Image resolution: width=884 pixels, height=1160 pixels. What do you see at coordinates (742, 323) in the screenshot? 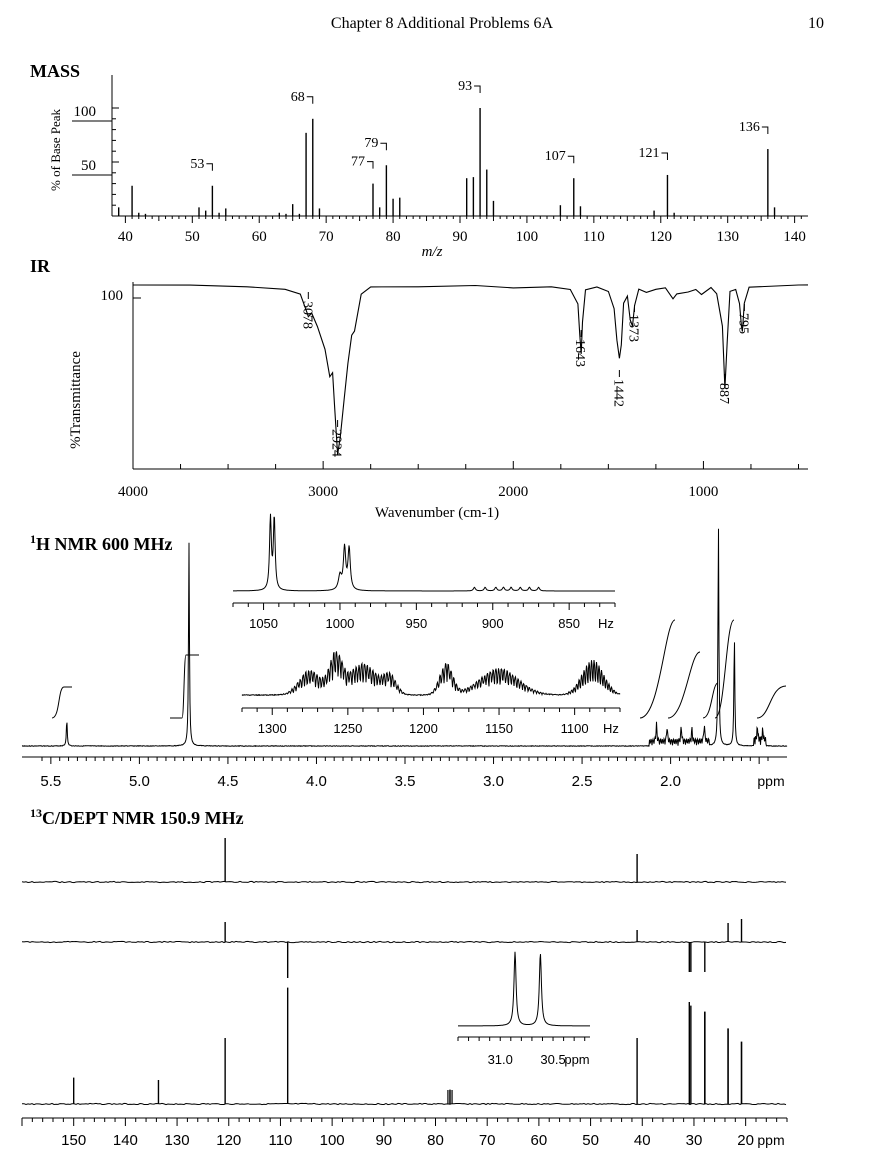
I see `ir-band-label: 795` at bounding box center [742, 323].